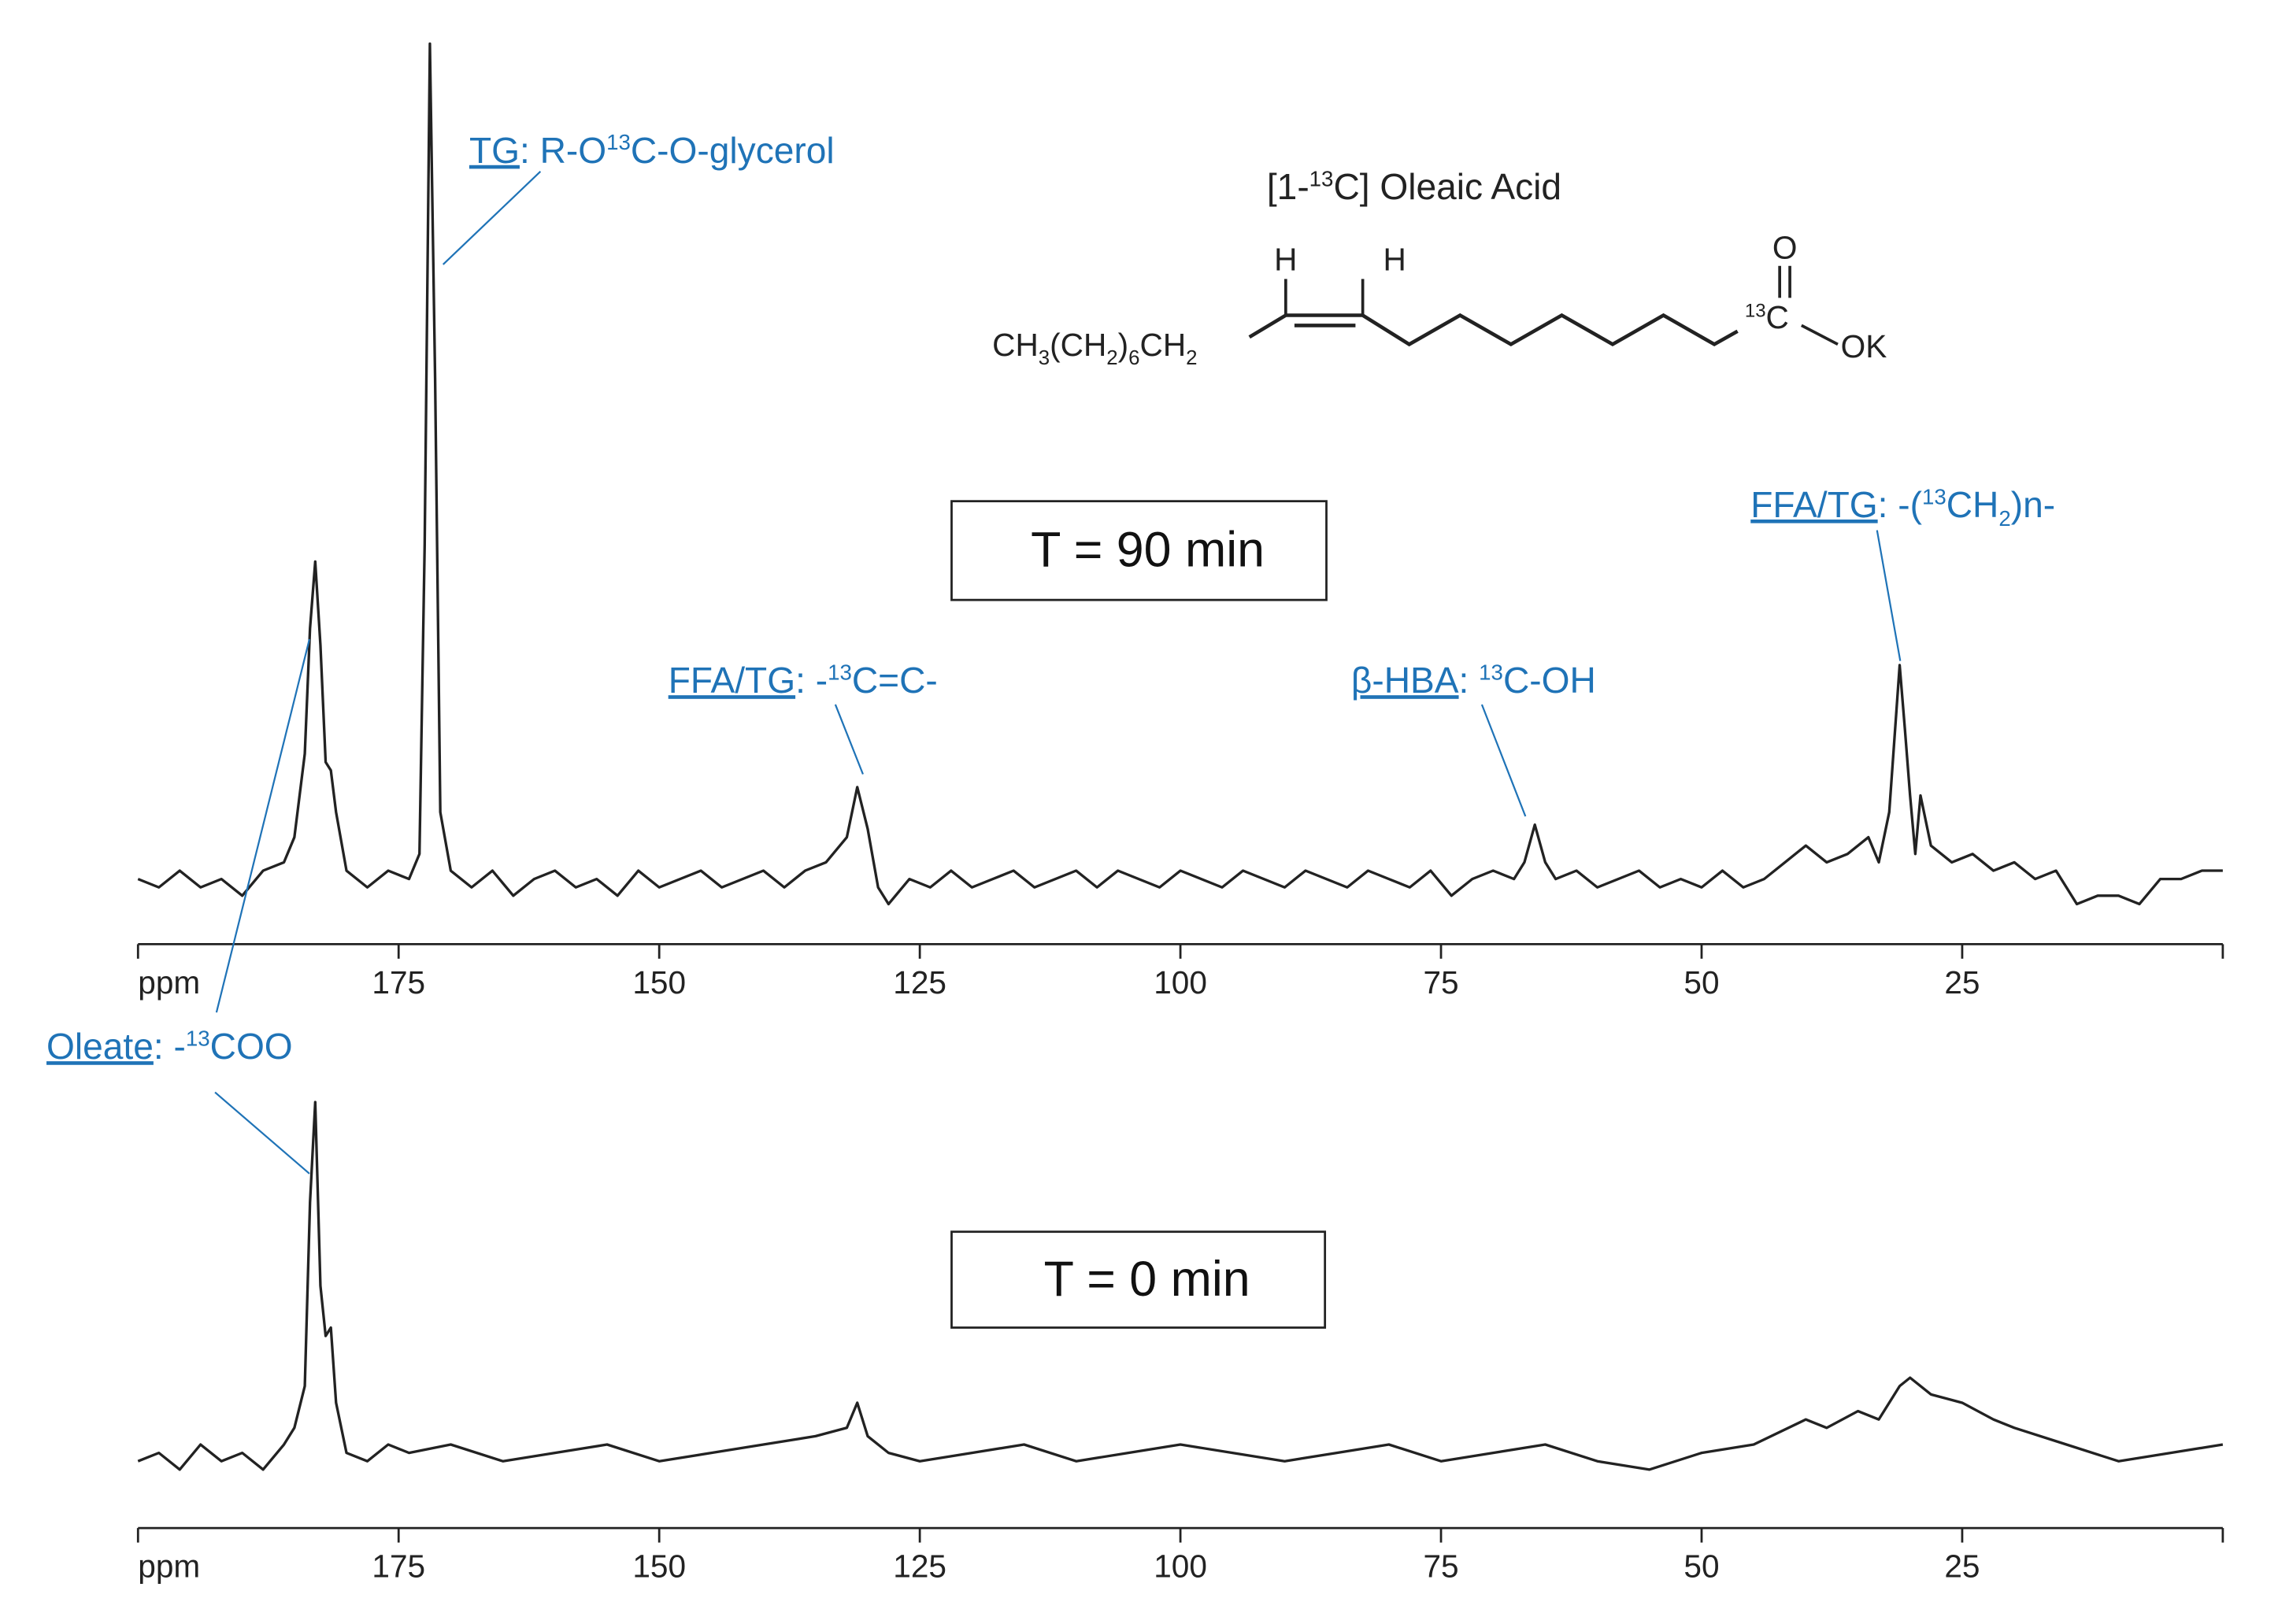 This screenshot has height=1624, width=2278. I want to click on annotation-link: β-HBA, so click(1405, 680).